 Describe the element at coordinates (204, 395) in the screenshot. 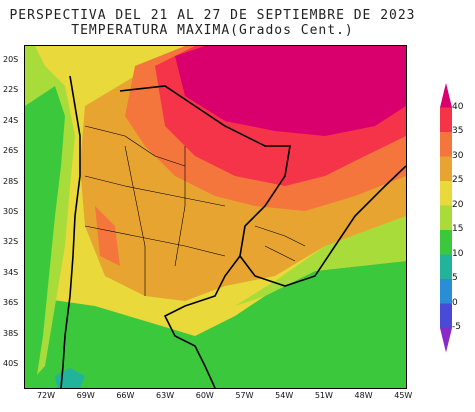

I see `lon-tick-label: 60W` at that location.